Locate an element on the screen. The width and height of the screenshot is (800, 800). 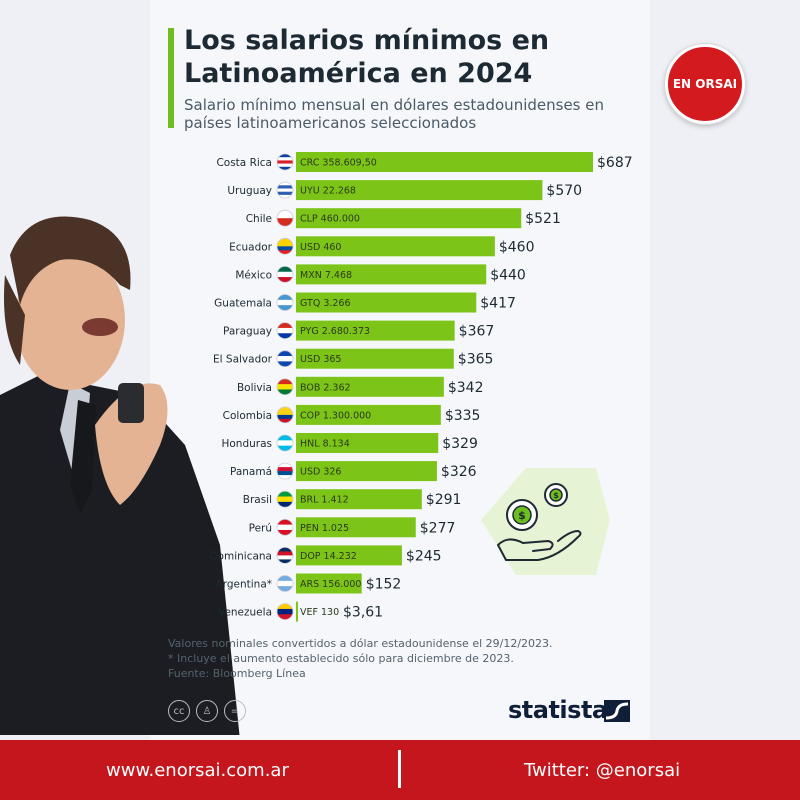
local-currency-label: VEF 130 is located at coordinates (319, 612).